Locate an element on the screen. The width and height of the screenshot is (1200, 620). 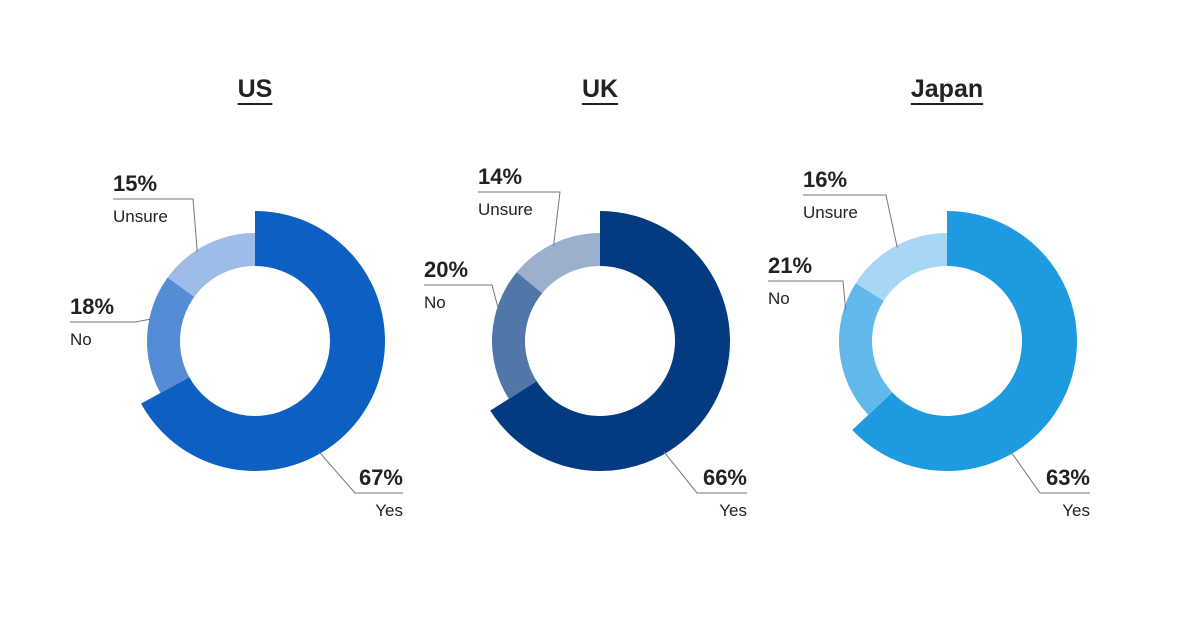
data-label-value: 67% is located at coordinates (381, 477).